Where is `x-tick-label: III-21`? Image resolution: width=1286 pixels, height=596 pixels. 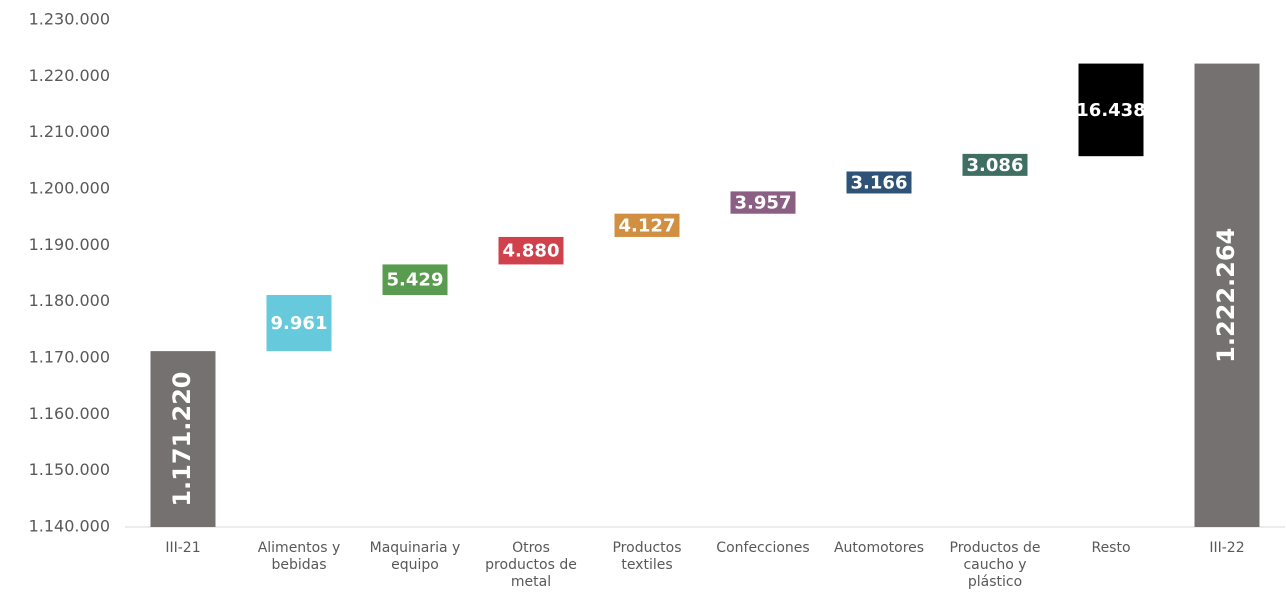 x-tick-label: III-21 is located at coordinates (183, 548).